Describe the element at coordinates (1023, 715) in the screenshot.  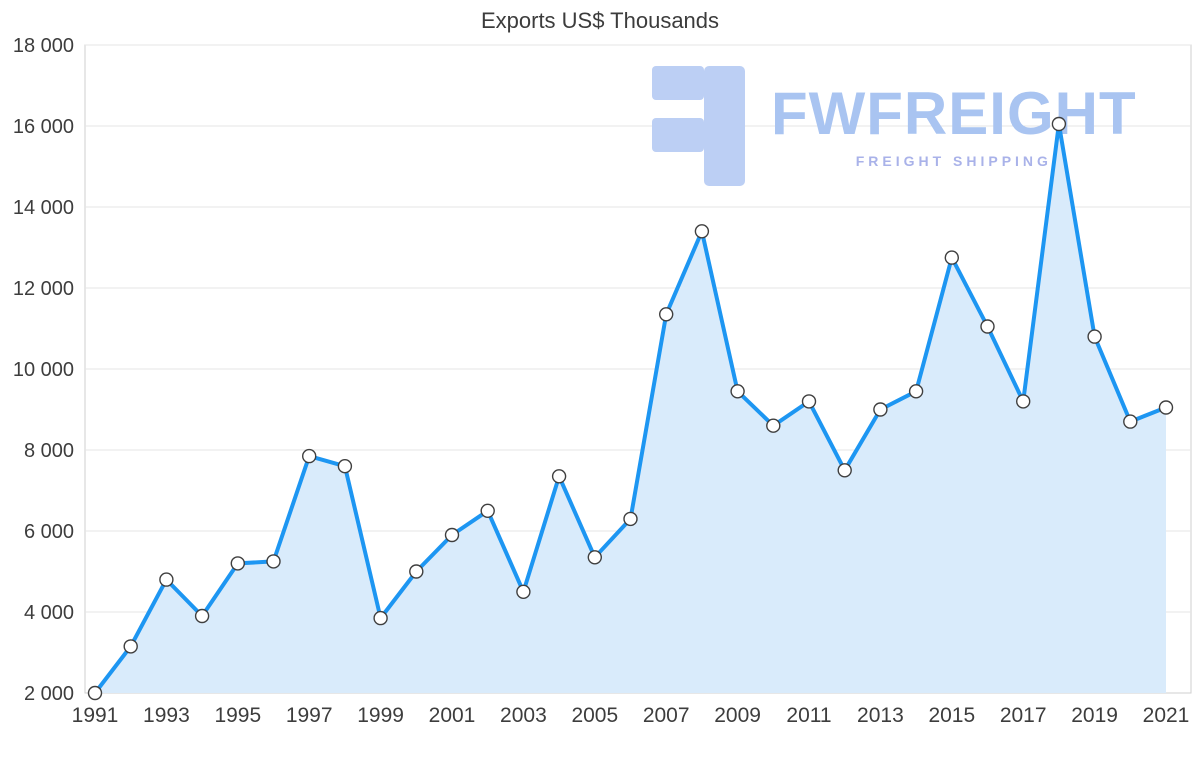
I see `x-tick-label: 2017` at that location.